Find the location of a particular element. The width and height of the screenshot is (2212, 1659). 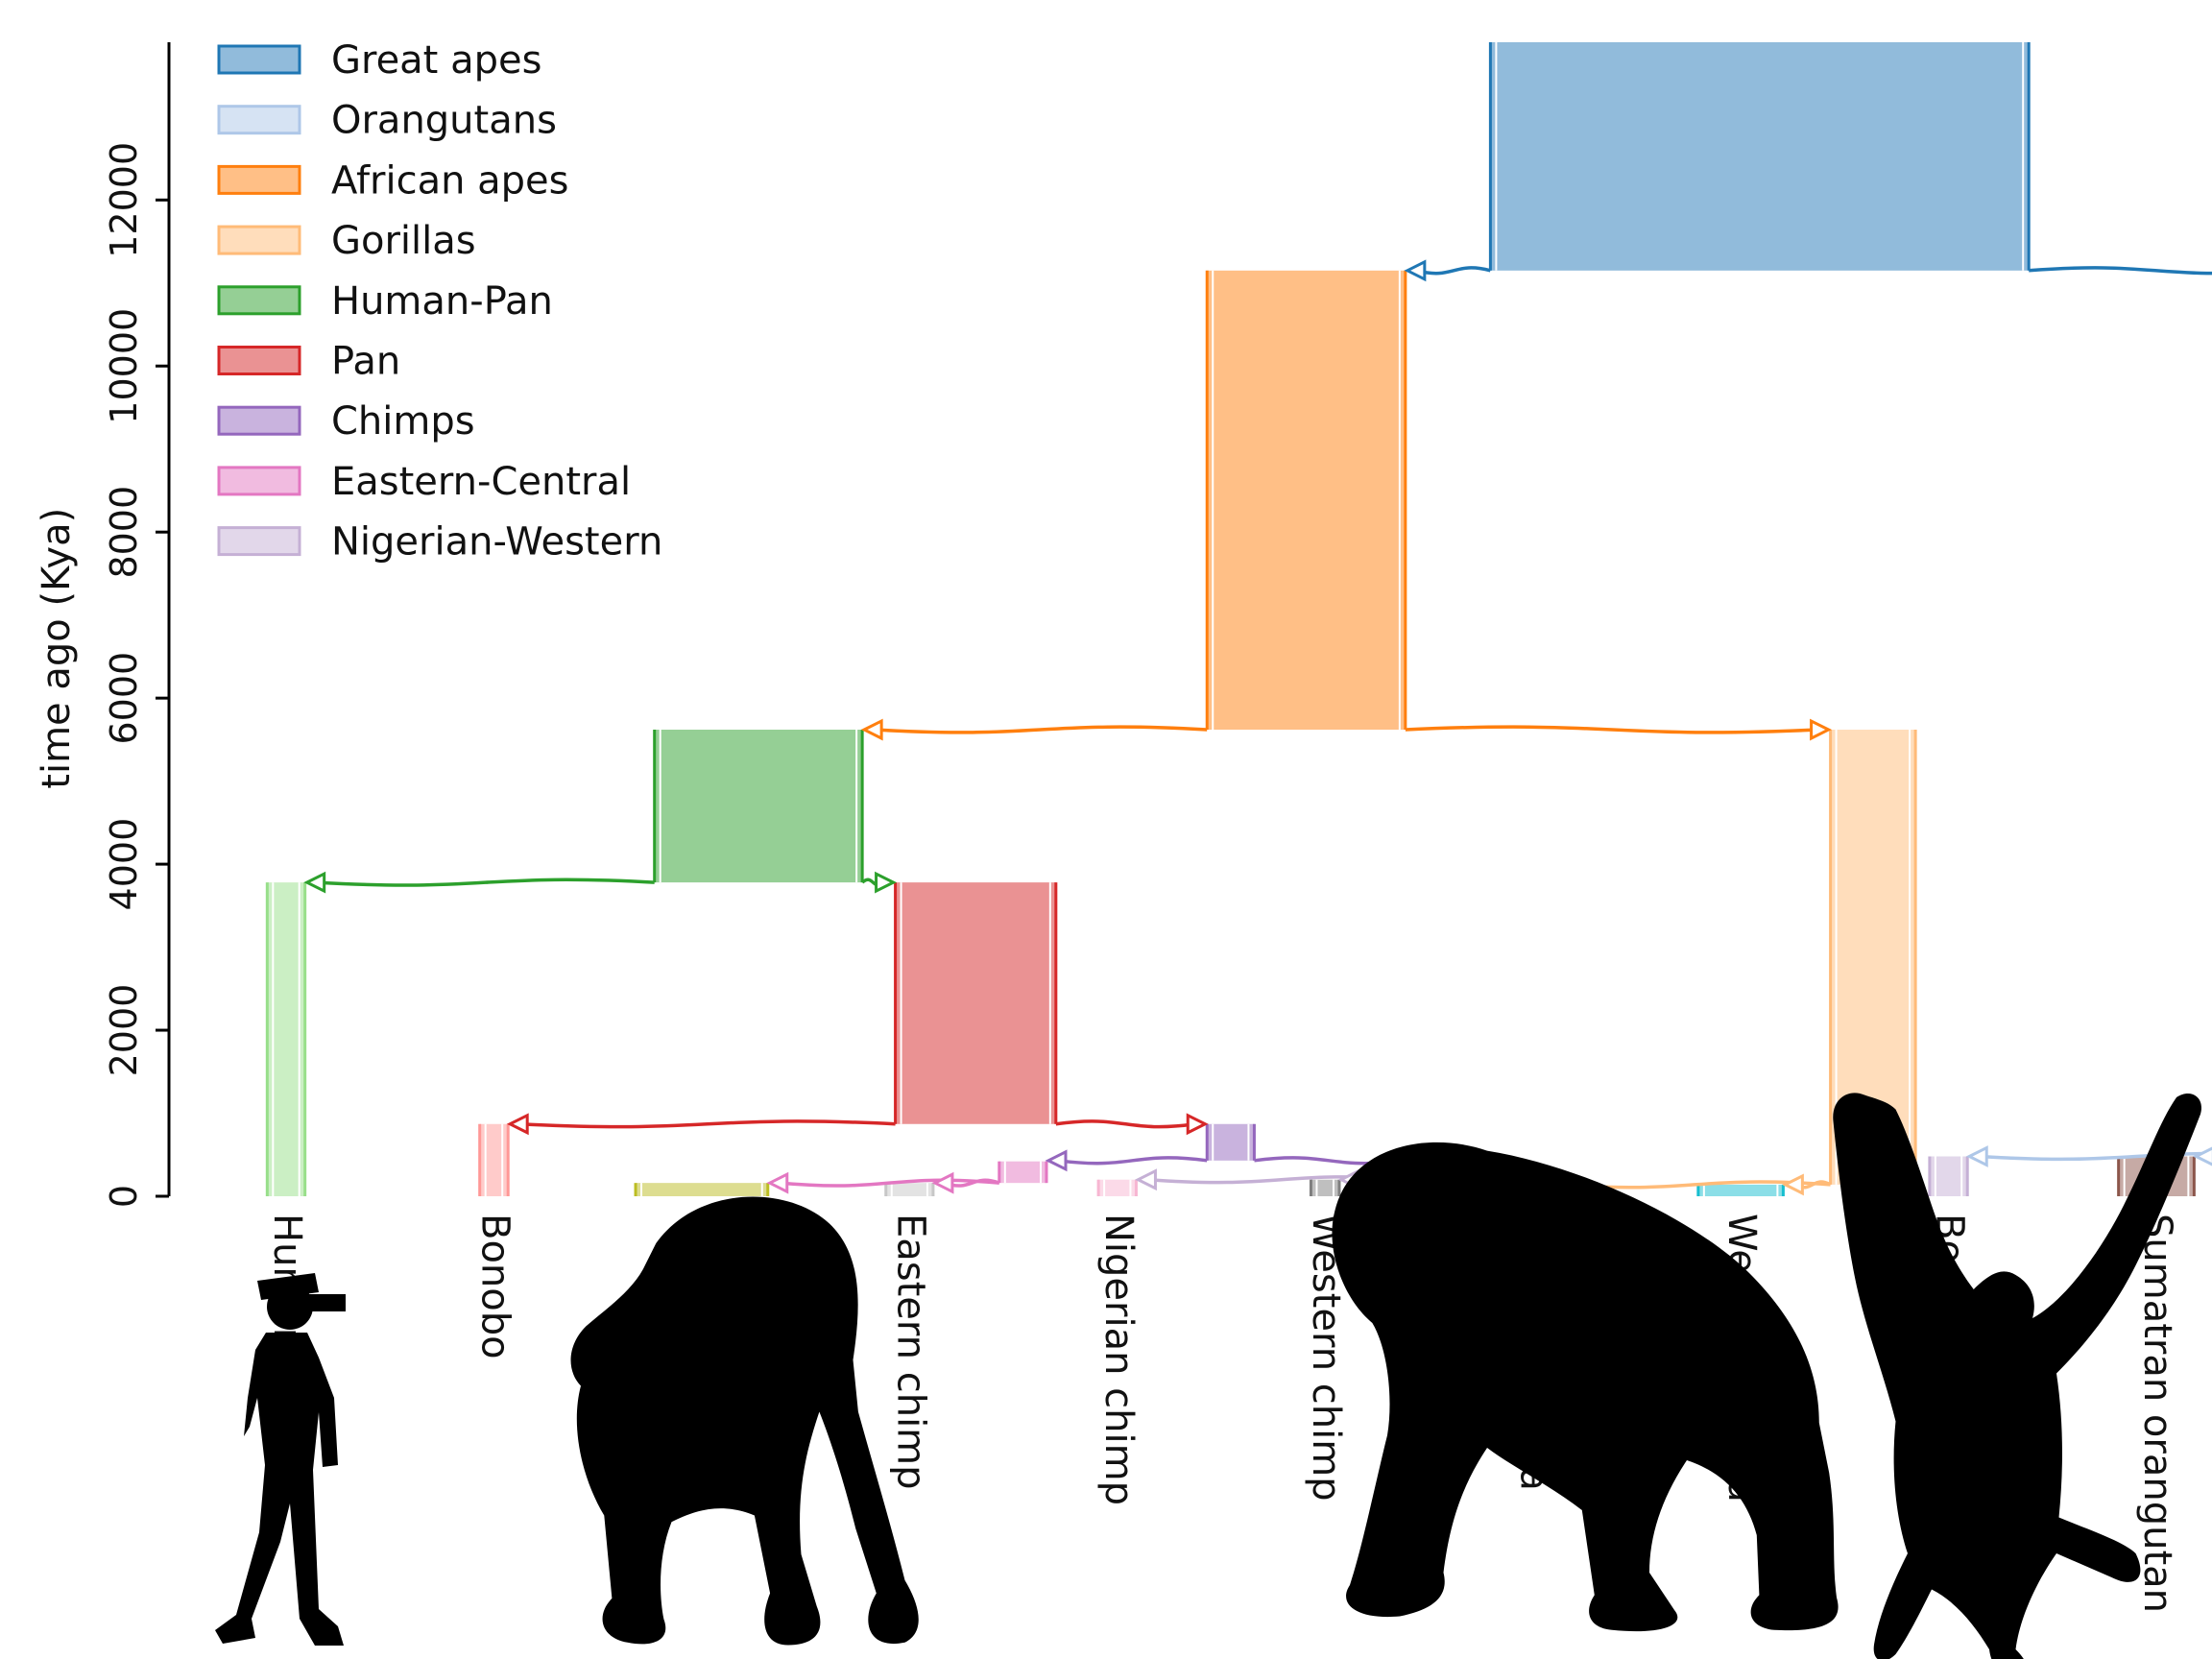

population-bonobo is located at coordinates (494, 1159).